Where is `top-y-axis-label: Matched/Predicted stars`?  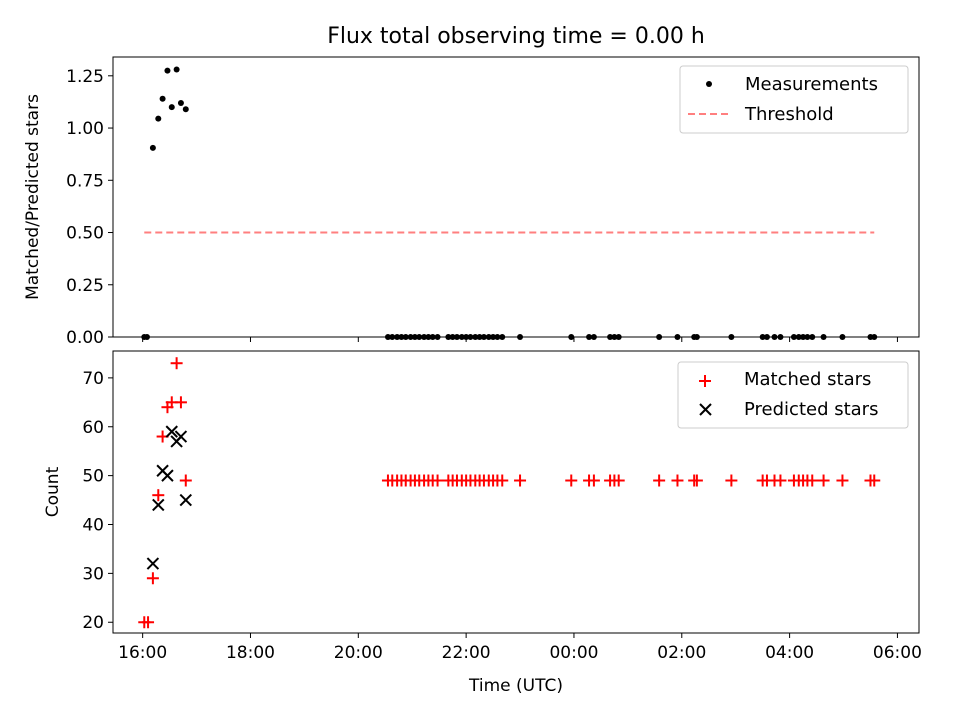 top-y-axis-label: Matched/Predicted stars is located at coordinates (33, 197).